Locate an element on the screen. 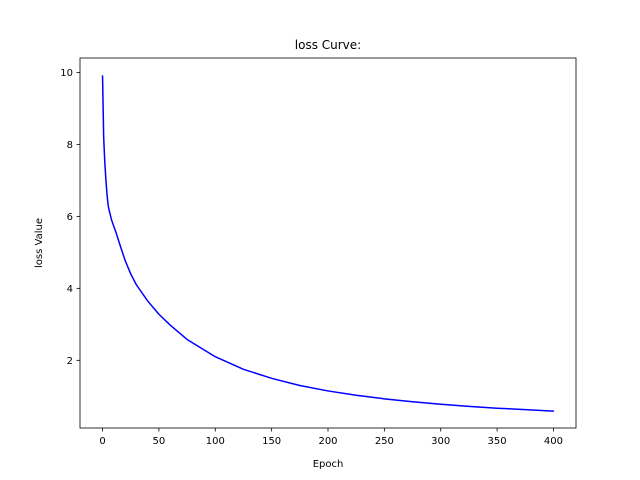  x-tick-label: 250 is located at coordinates (384, 441).